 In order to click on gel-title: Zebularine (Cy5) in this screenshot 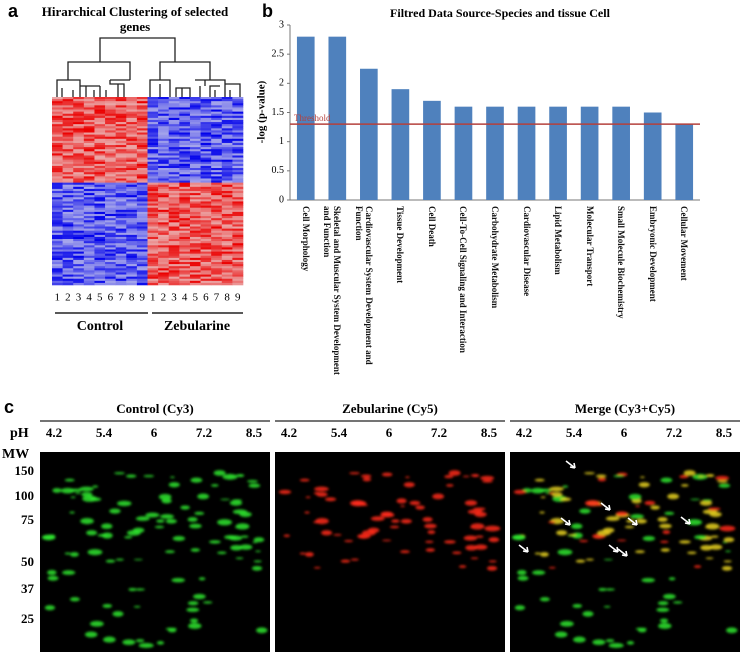, I will do `click(390, 408)`.